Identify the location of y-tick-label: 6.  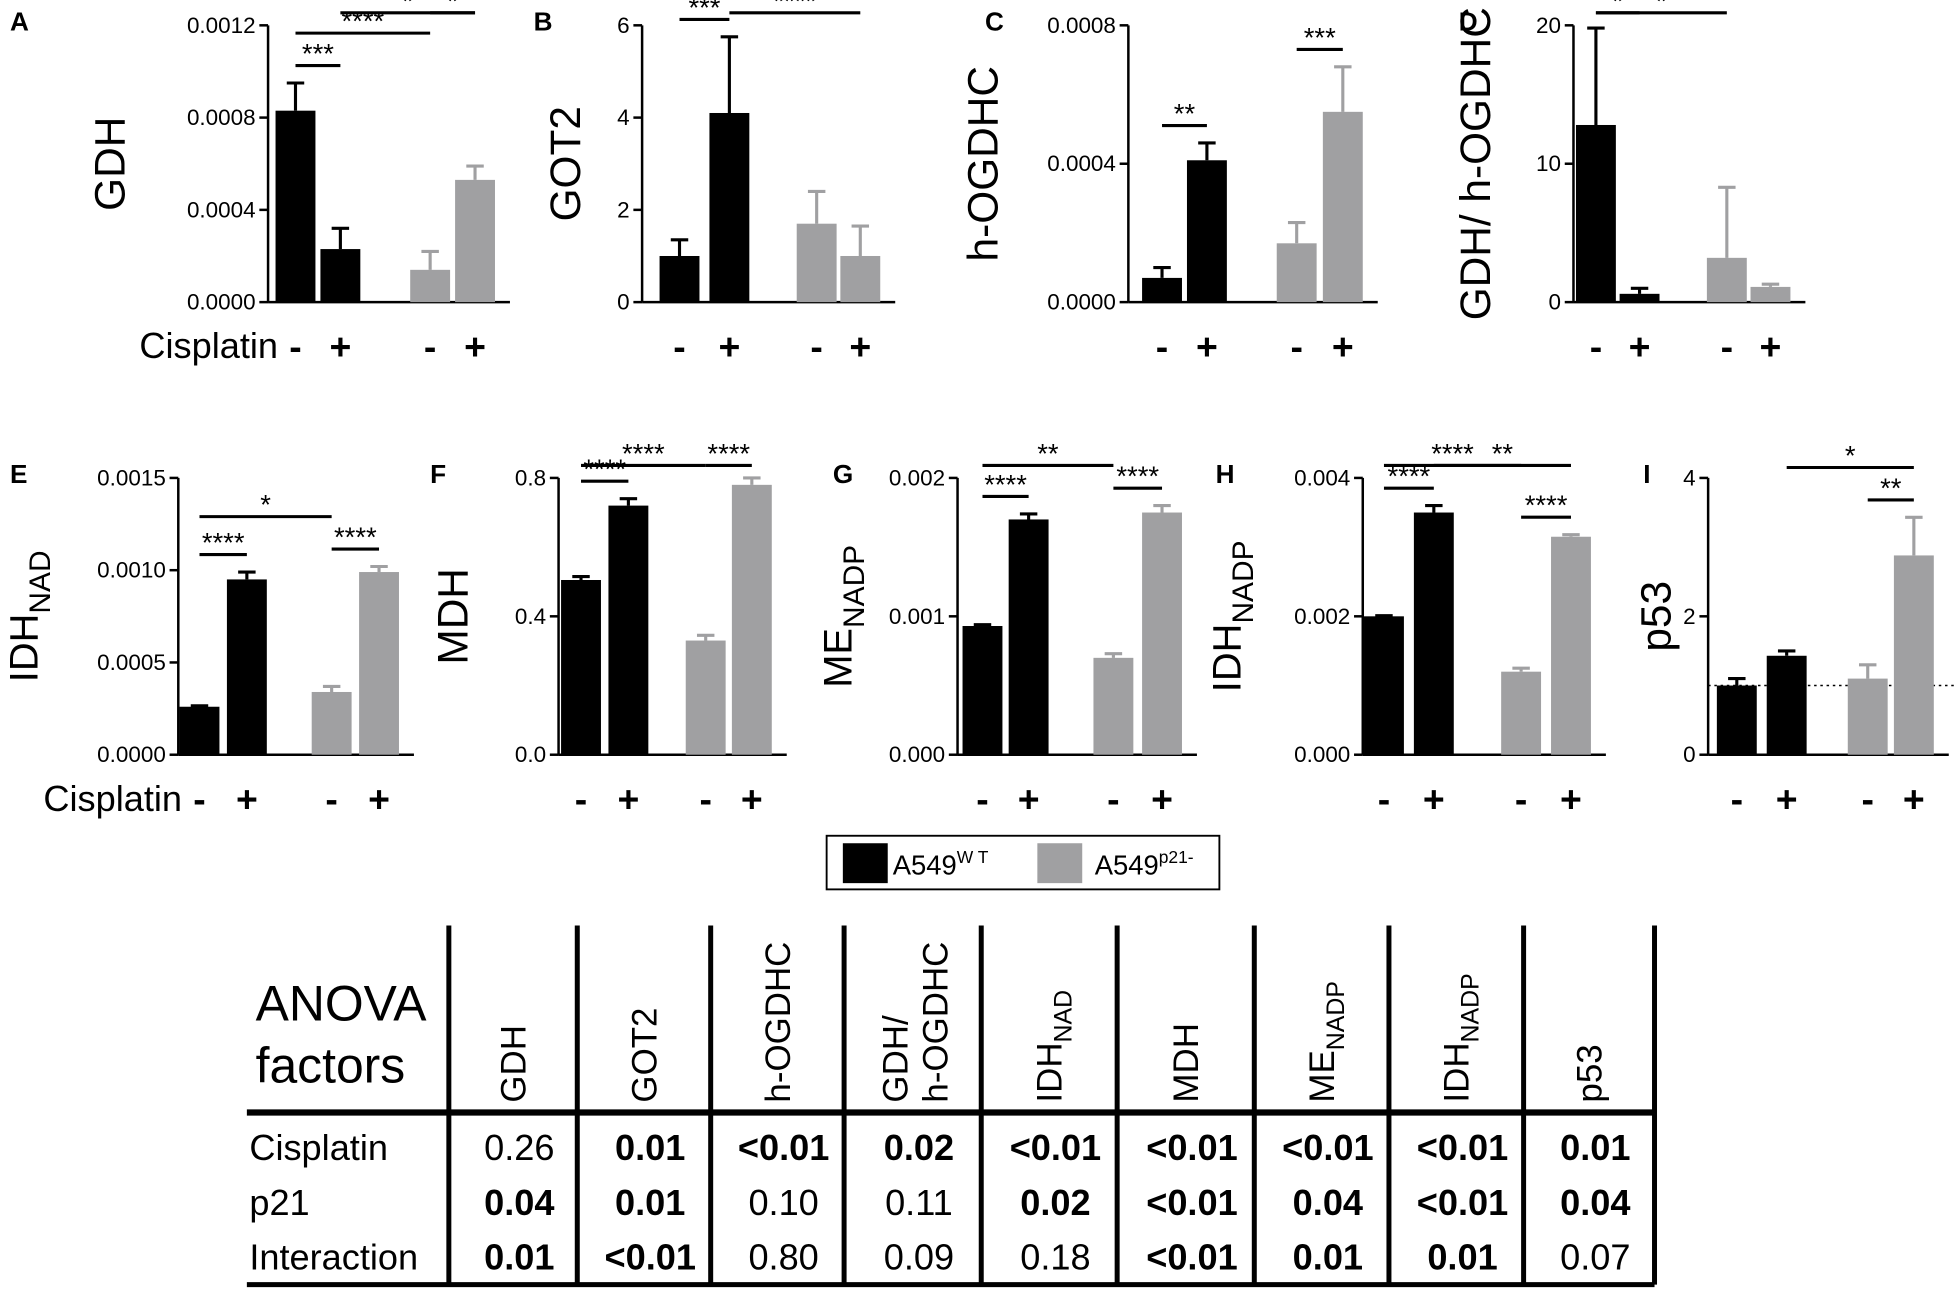
(623, 25).